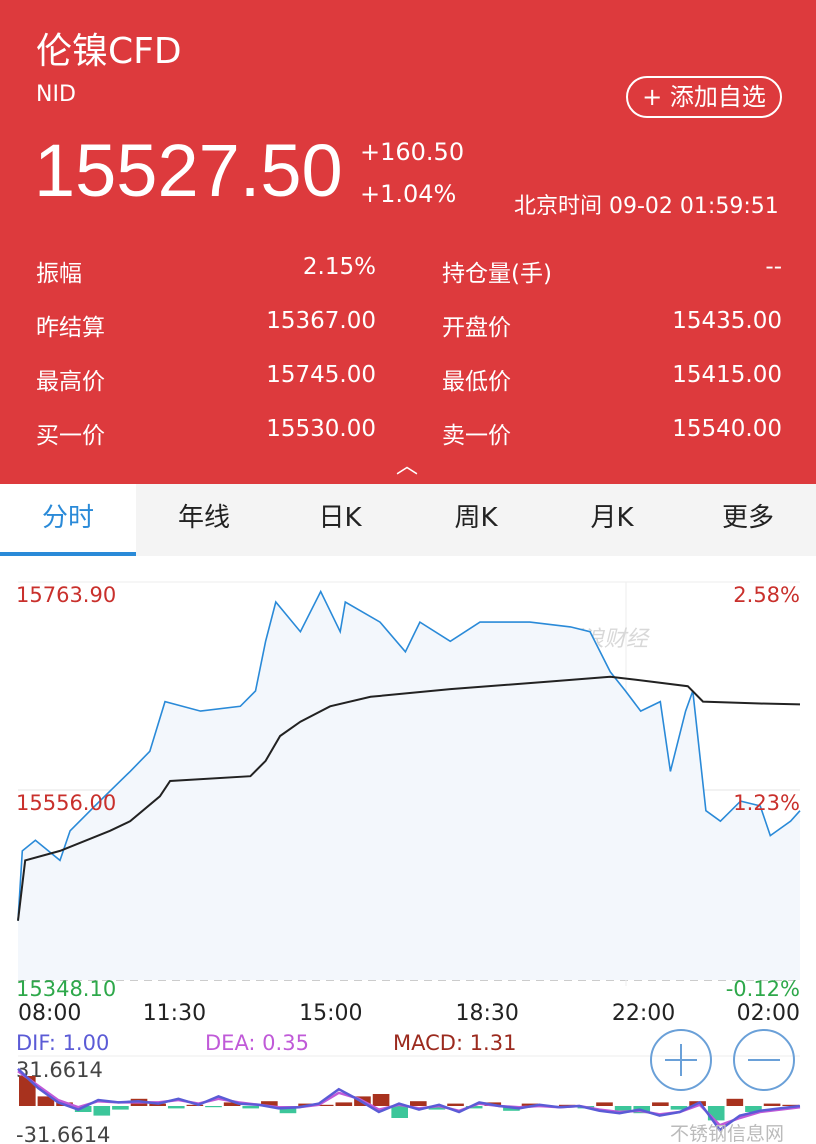 This screenshot has width=816, height=1144. What do you see at coordinates (330, 1013) in the screenshot?
I see `x-tick-label: 15:00` at bounding box center [330, 1013].